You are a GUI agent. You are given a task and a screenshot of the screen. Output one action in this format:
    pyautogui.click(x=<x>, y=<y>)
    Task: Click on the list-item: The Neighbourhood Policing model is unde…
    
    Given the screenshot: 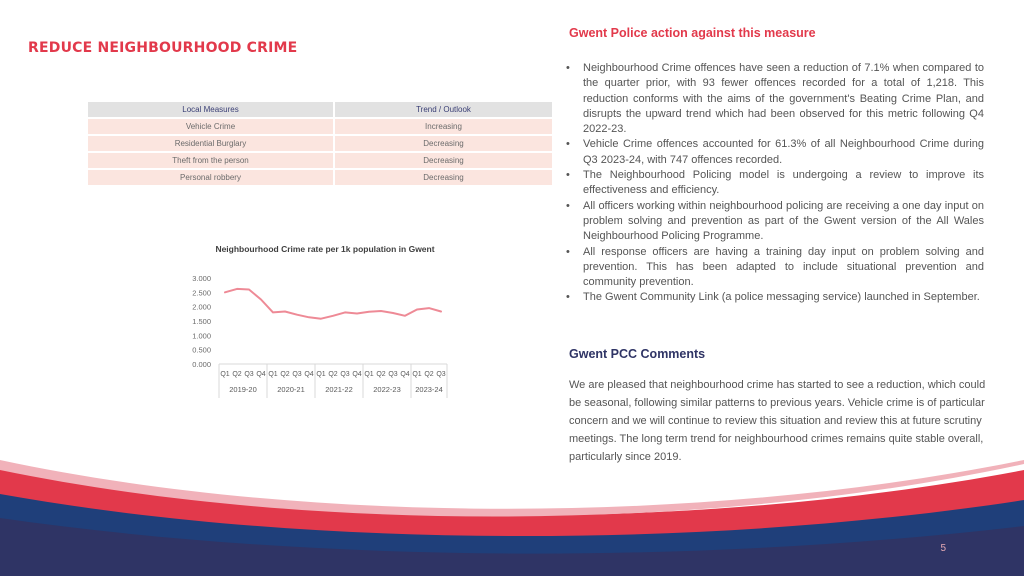 What is the action you would take?
    pyautogui.click(x=775, y=183)
    